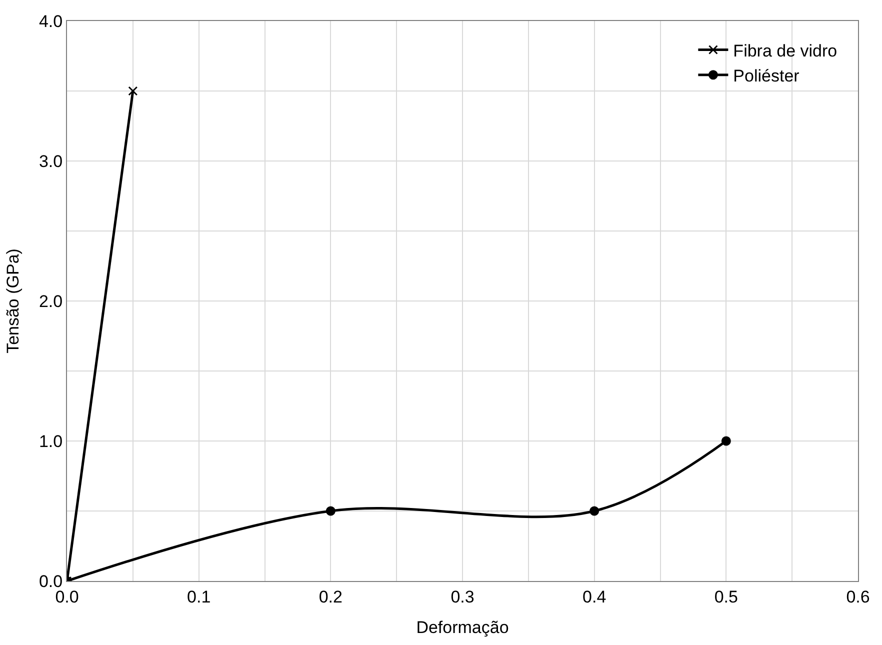 Image resolution: width=882 pixels, height=645 pixels. What do you see at coordinates (594, 596) in the screenshot?
I see `x-tick-label: 0.4` at bounding box center [594, 596].